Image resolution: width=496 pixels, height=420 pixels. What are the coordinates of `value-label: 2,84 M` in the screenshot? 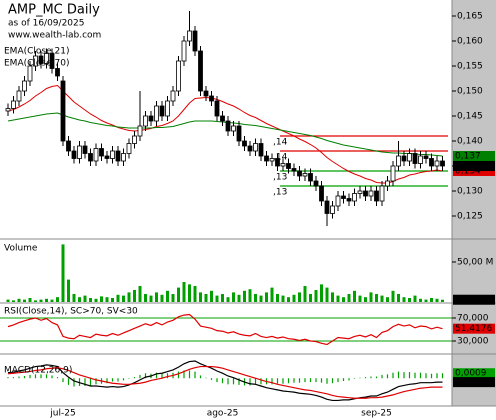 It's located at (470, 300).